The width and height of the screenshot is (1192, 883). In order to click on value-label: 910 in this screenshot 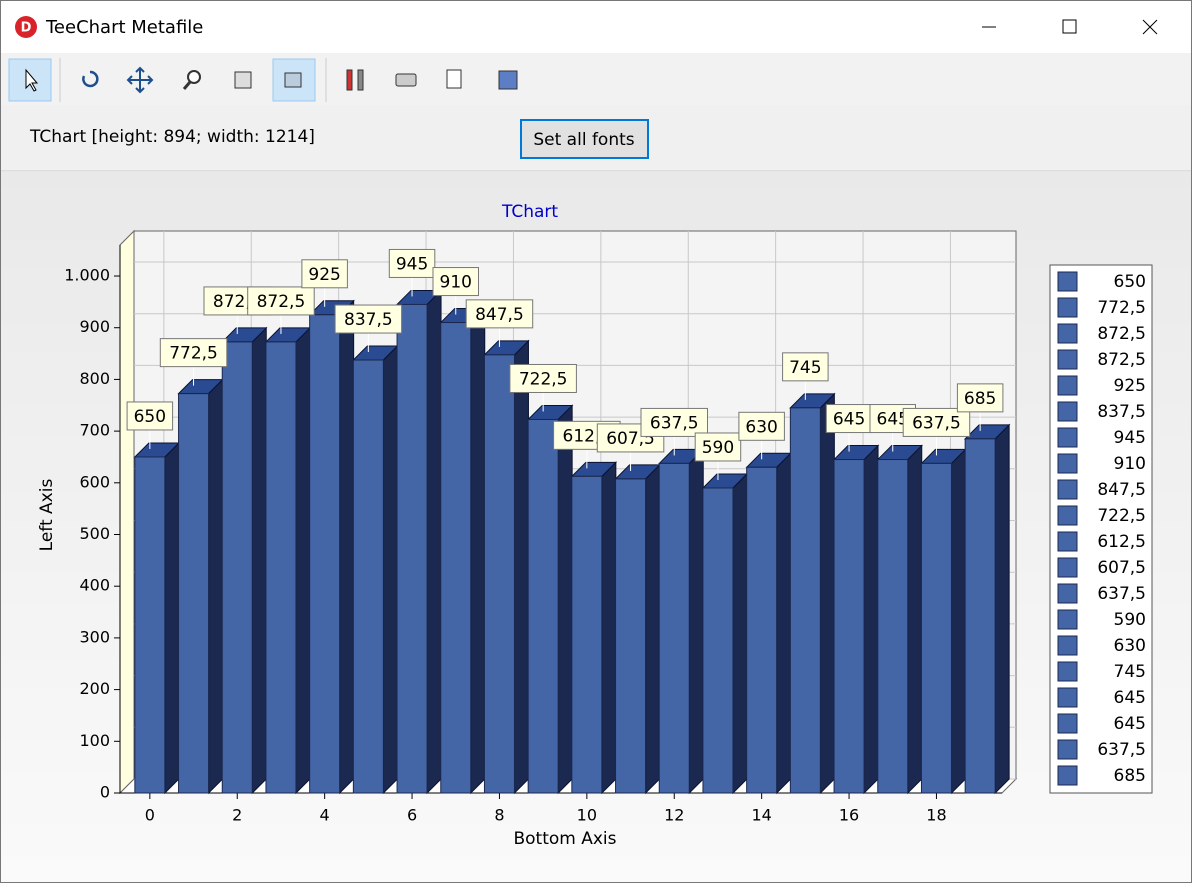, I will do `click(456, 283)`.